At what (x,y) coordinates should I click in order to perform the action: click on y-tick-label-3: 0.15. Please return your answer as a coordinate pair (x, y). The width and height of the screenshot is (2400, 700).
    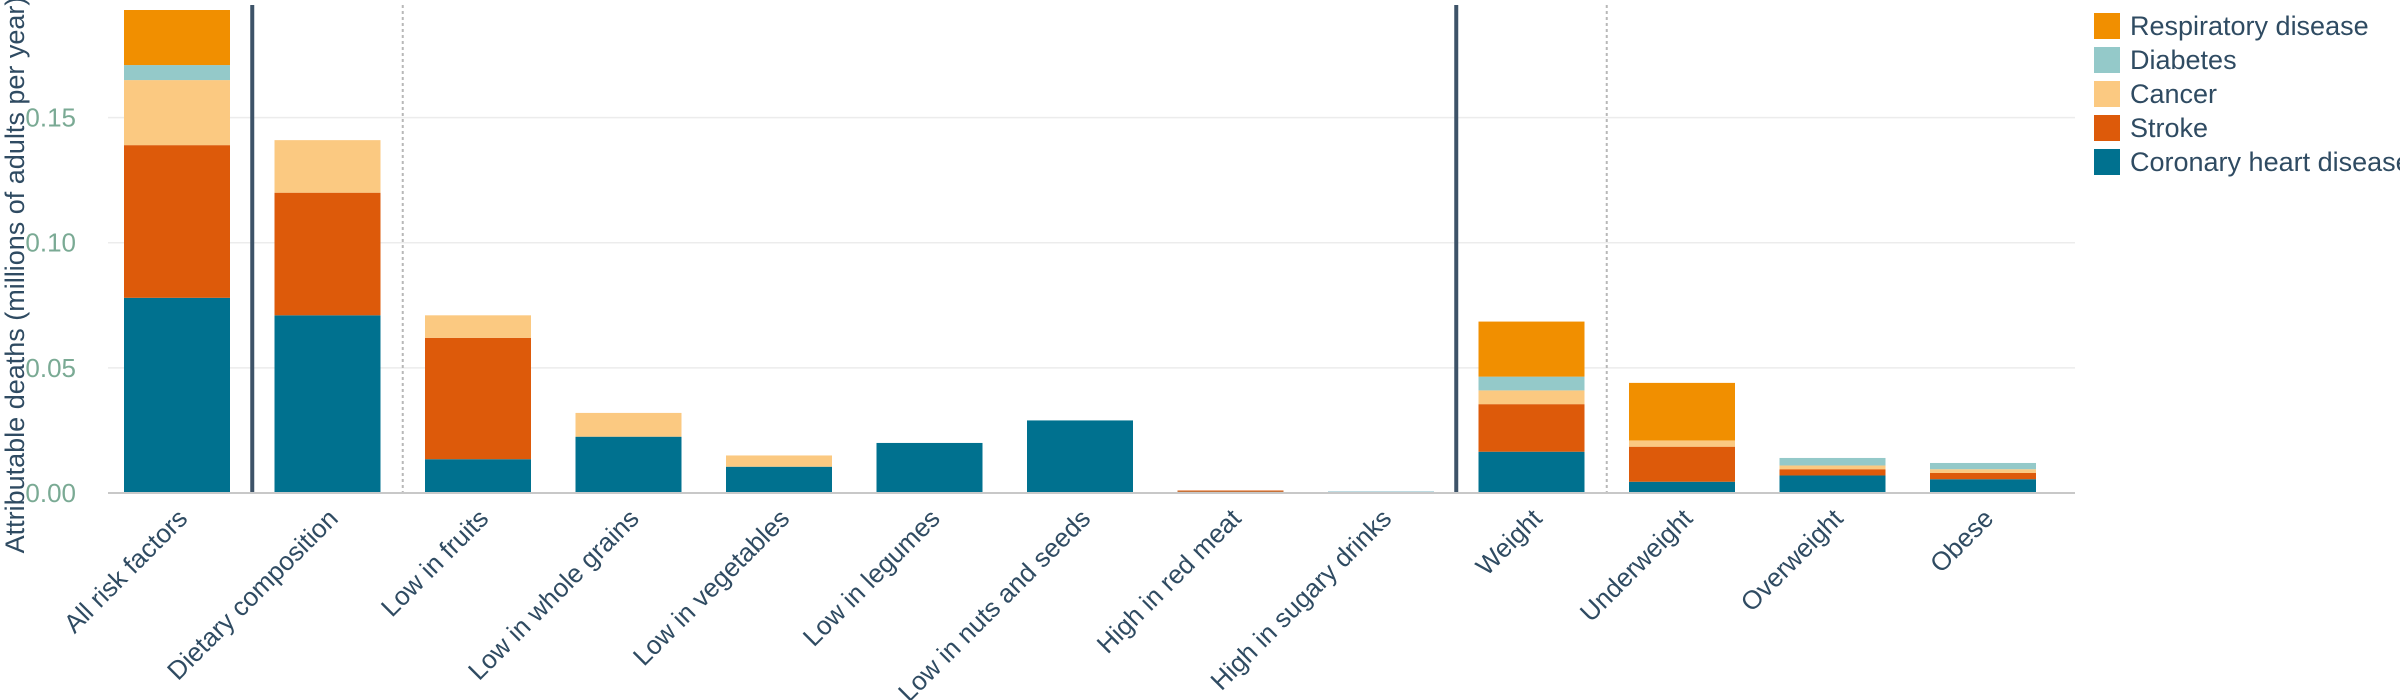
    Looking at the image, I should click on (50, 118).